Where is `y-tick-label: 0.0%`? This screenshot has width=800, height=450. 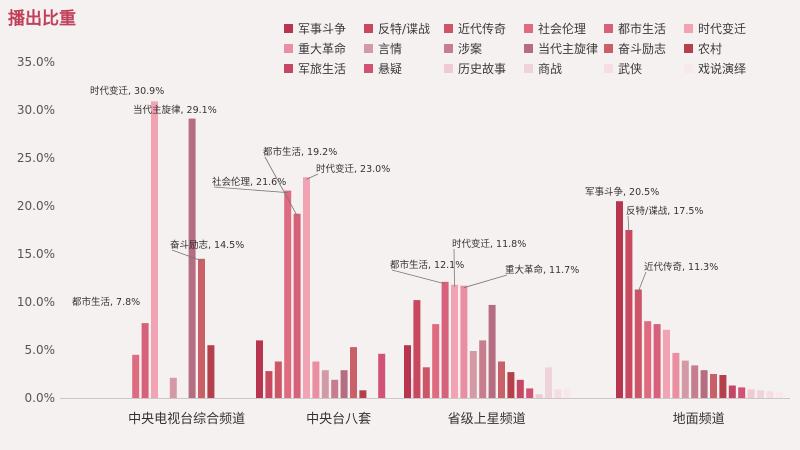
y-tick-label: 0.0% is located at coordinates (40, 398).